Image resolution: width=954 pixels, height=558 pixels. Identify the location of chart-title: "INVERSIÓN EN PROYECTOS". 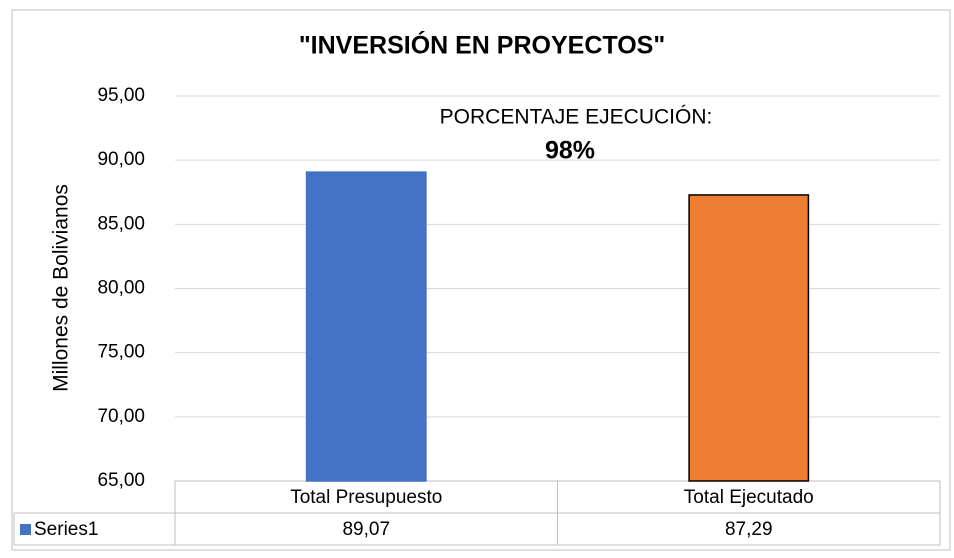
(482, 45).